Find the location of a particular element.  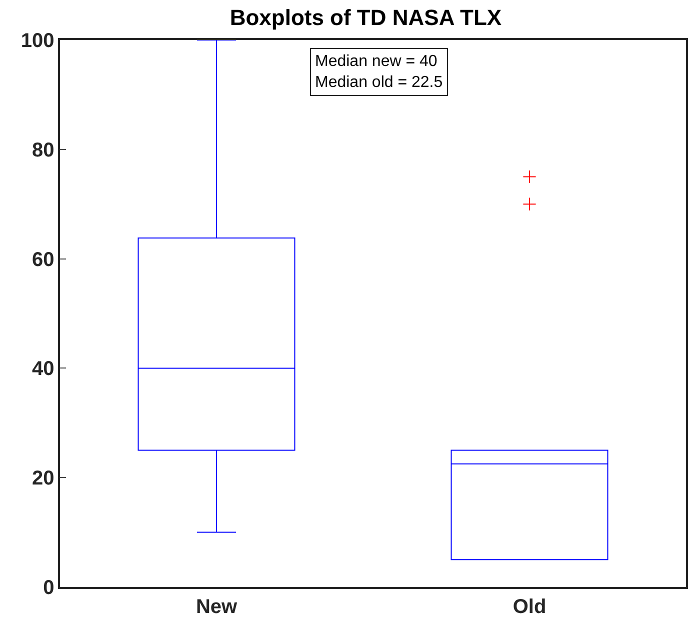

annotation: Median new = 40 is located at coordinates (376, 61).